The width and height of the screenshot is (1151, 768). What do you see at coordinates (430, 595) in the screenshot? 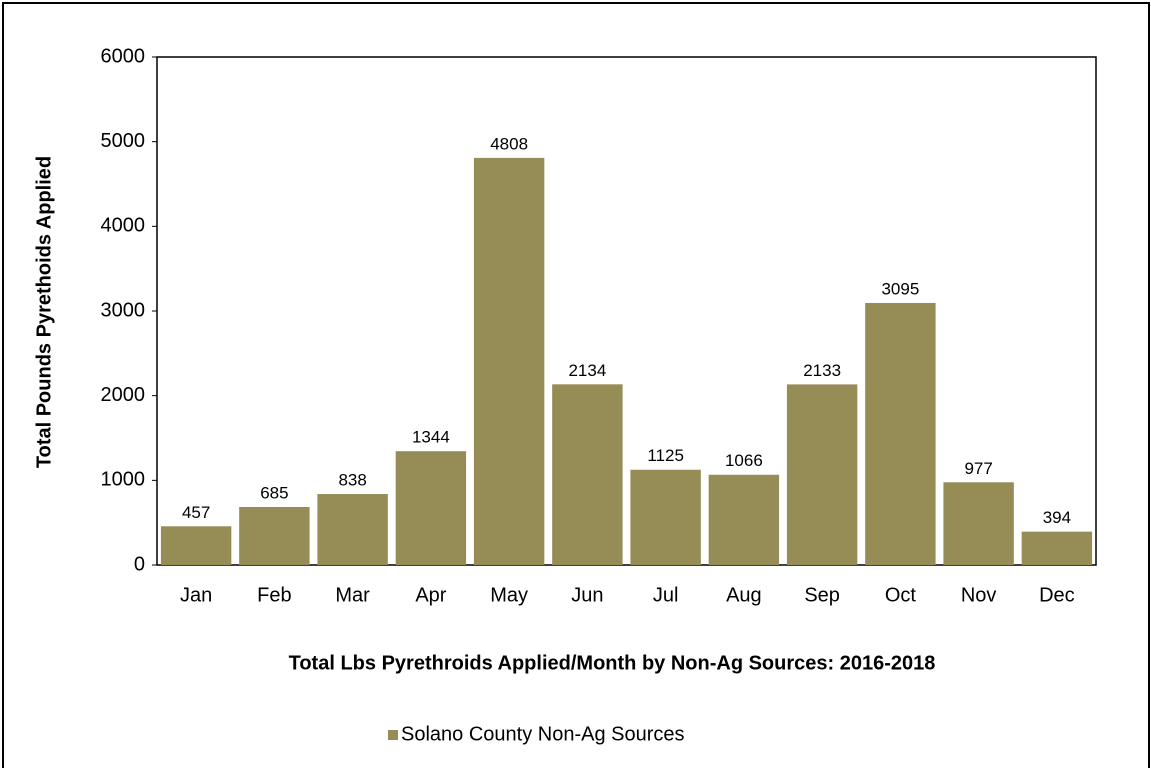
I see `x-tick-label: Apr` at bounding box center [430, 595].